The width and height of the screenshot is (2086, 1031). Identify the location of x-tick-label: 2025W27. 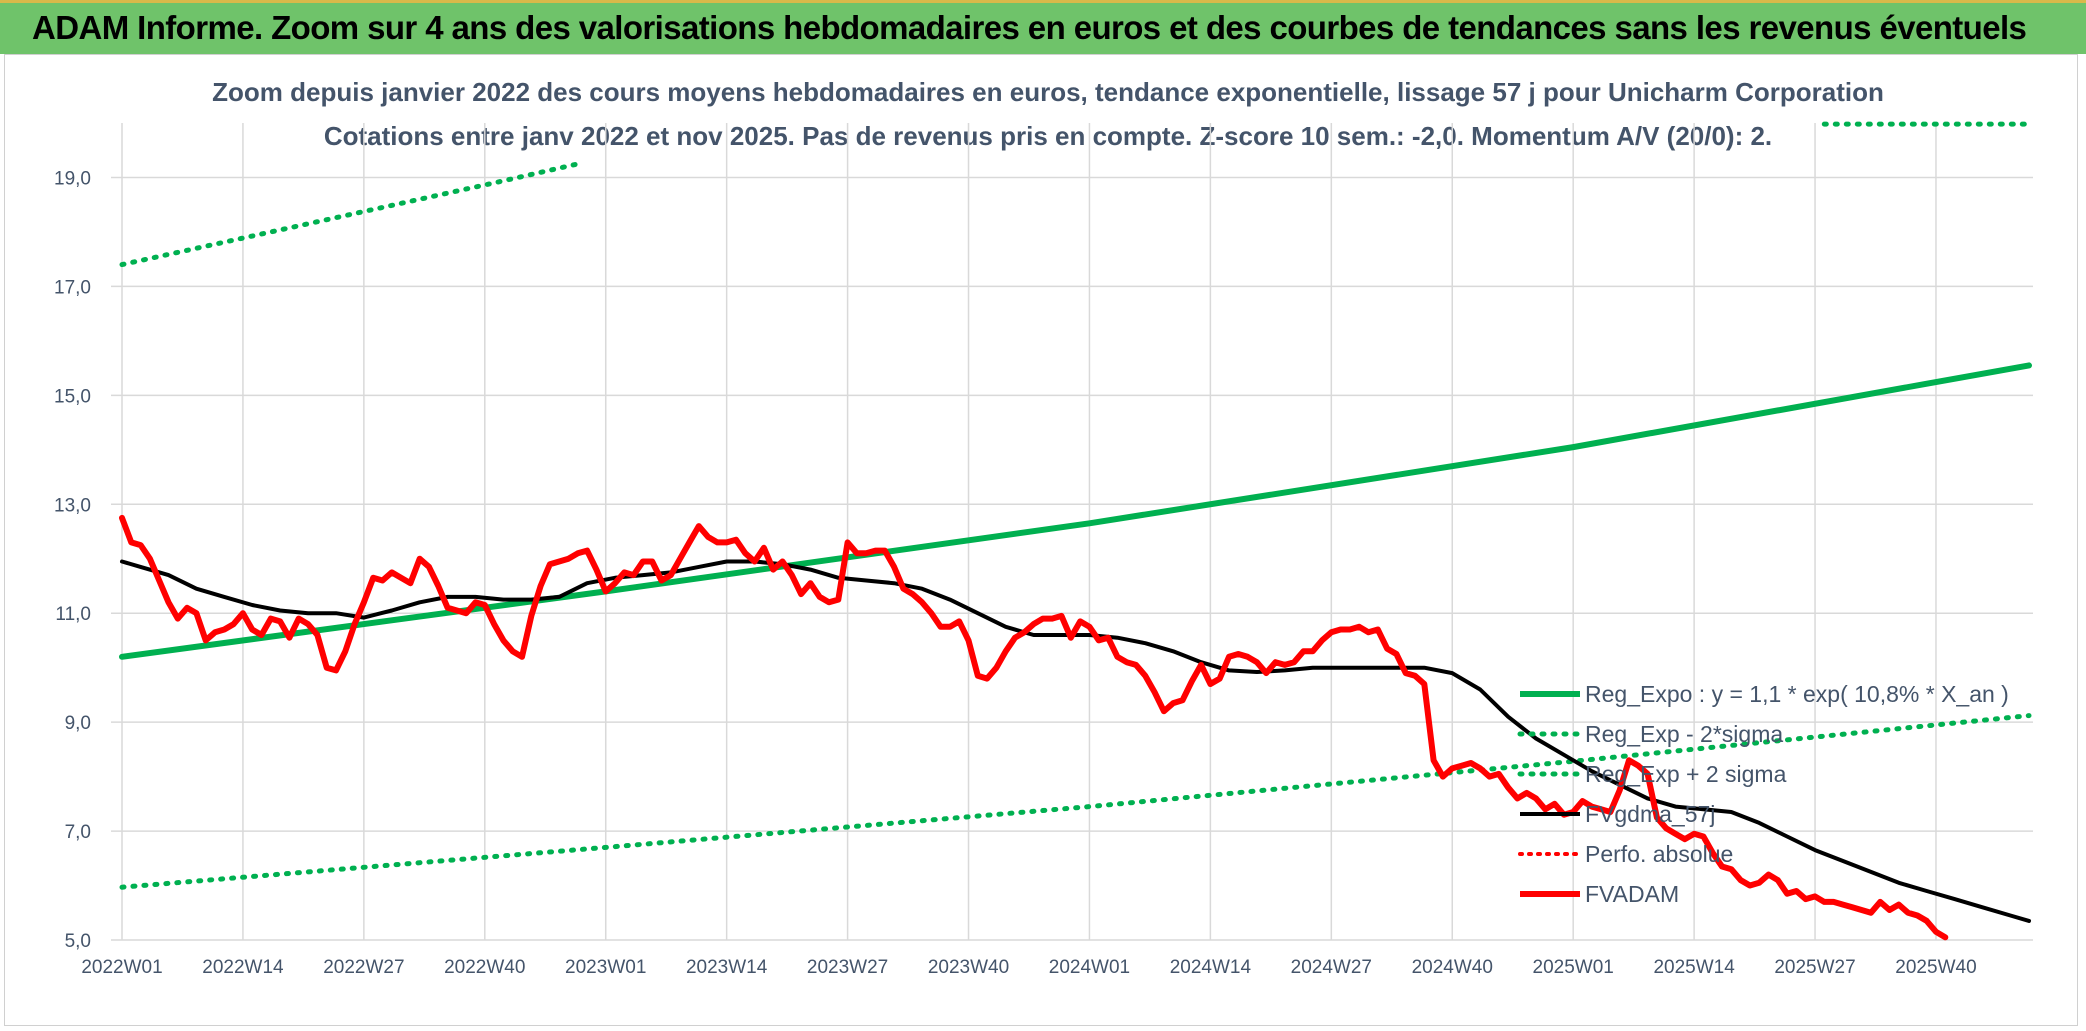
(1814, 967).